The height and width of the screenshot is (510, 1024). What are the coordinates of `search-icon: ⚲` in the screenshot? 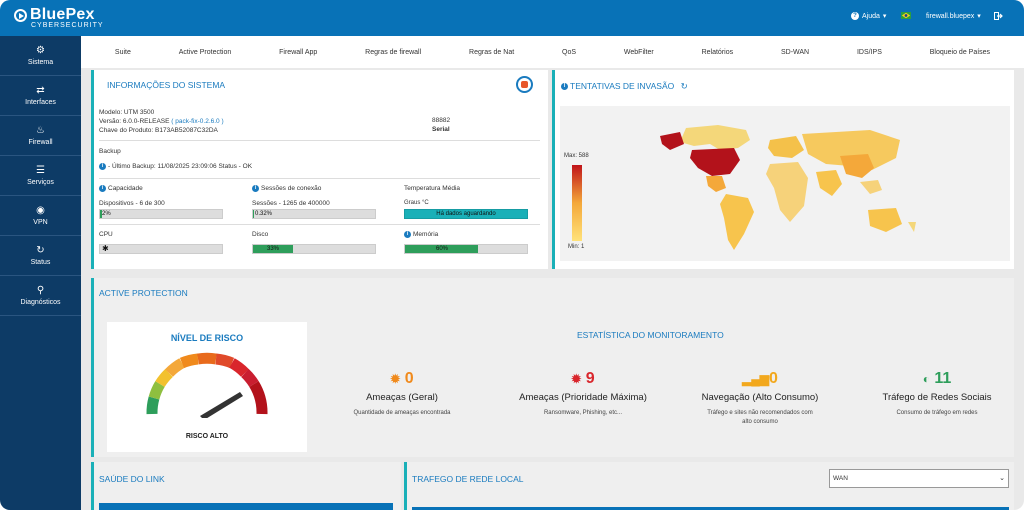 It's located at (40, 290).